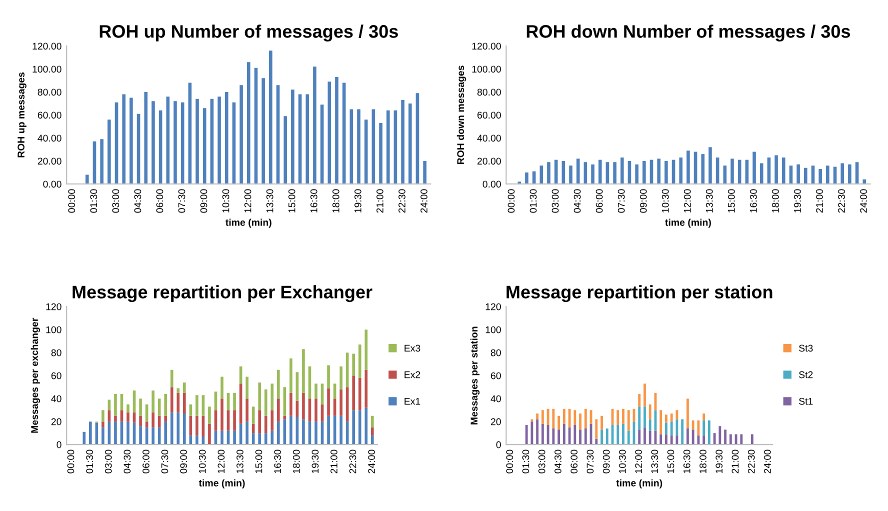  What do you see at coordinates (50, 161) in the screenshot?
I see `y-tick-label: 20.00` at bounding box center [50, 161].